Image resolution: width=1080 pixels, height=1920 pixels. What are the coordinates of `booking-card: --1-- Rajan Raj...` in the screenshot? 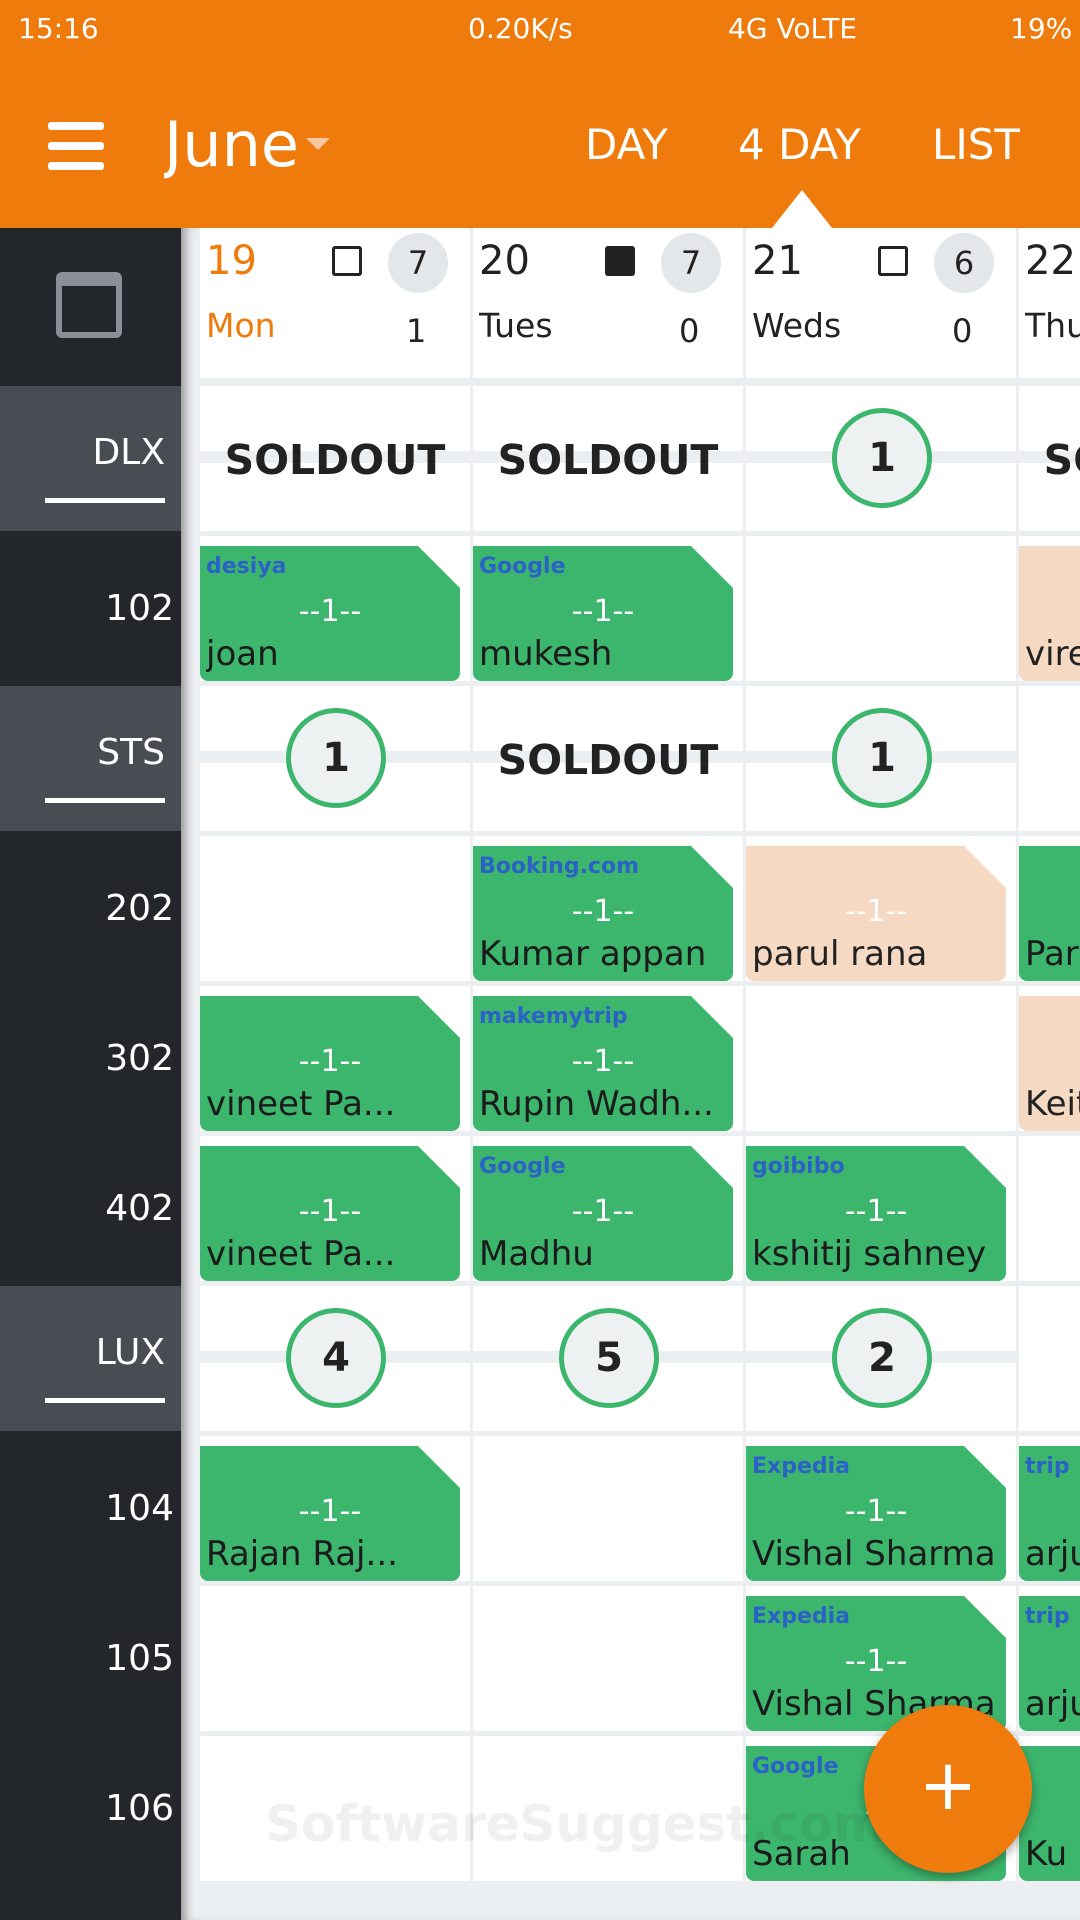 It's located at (330, 1513).